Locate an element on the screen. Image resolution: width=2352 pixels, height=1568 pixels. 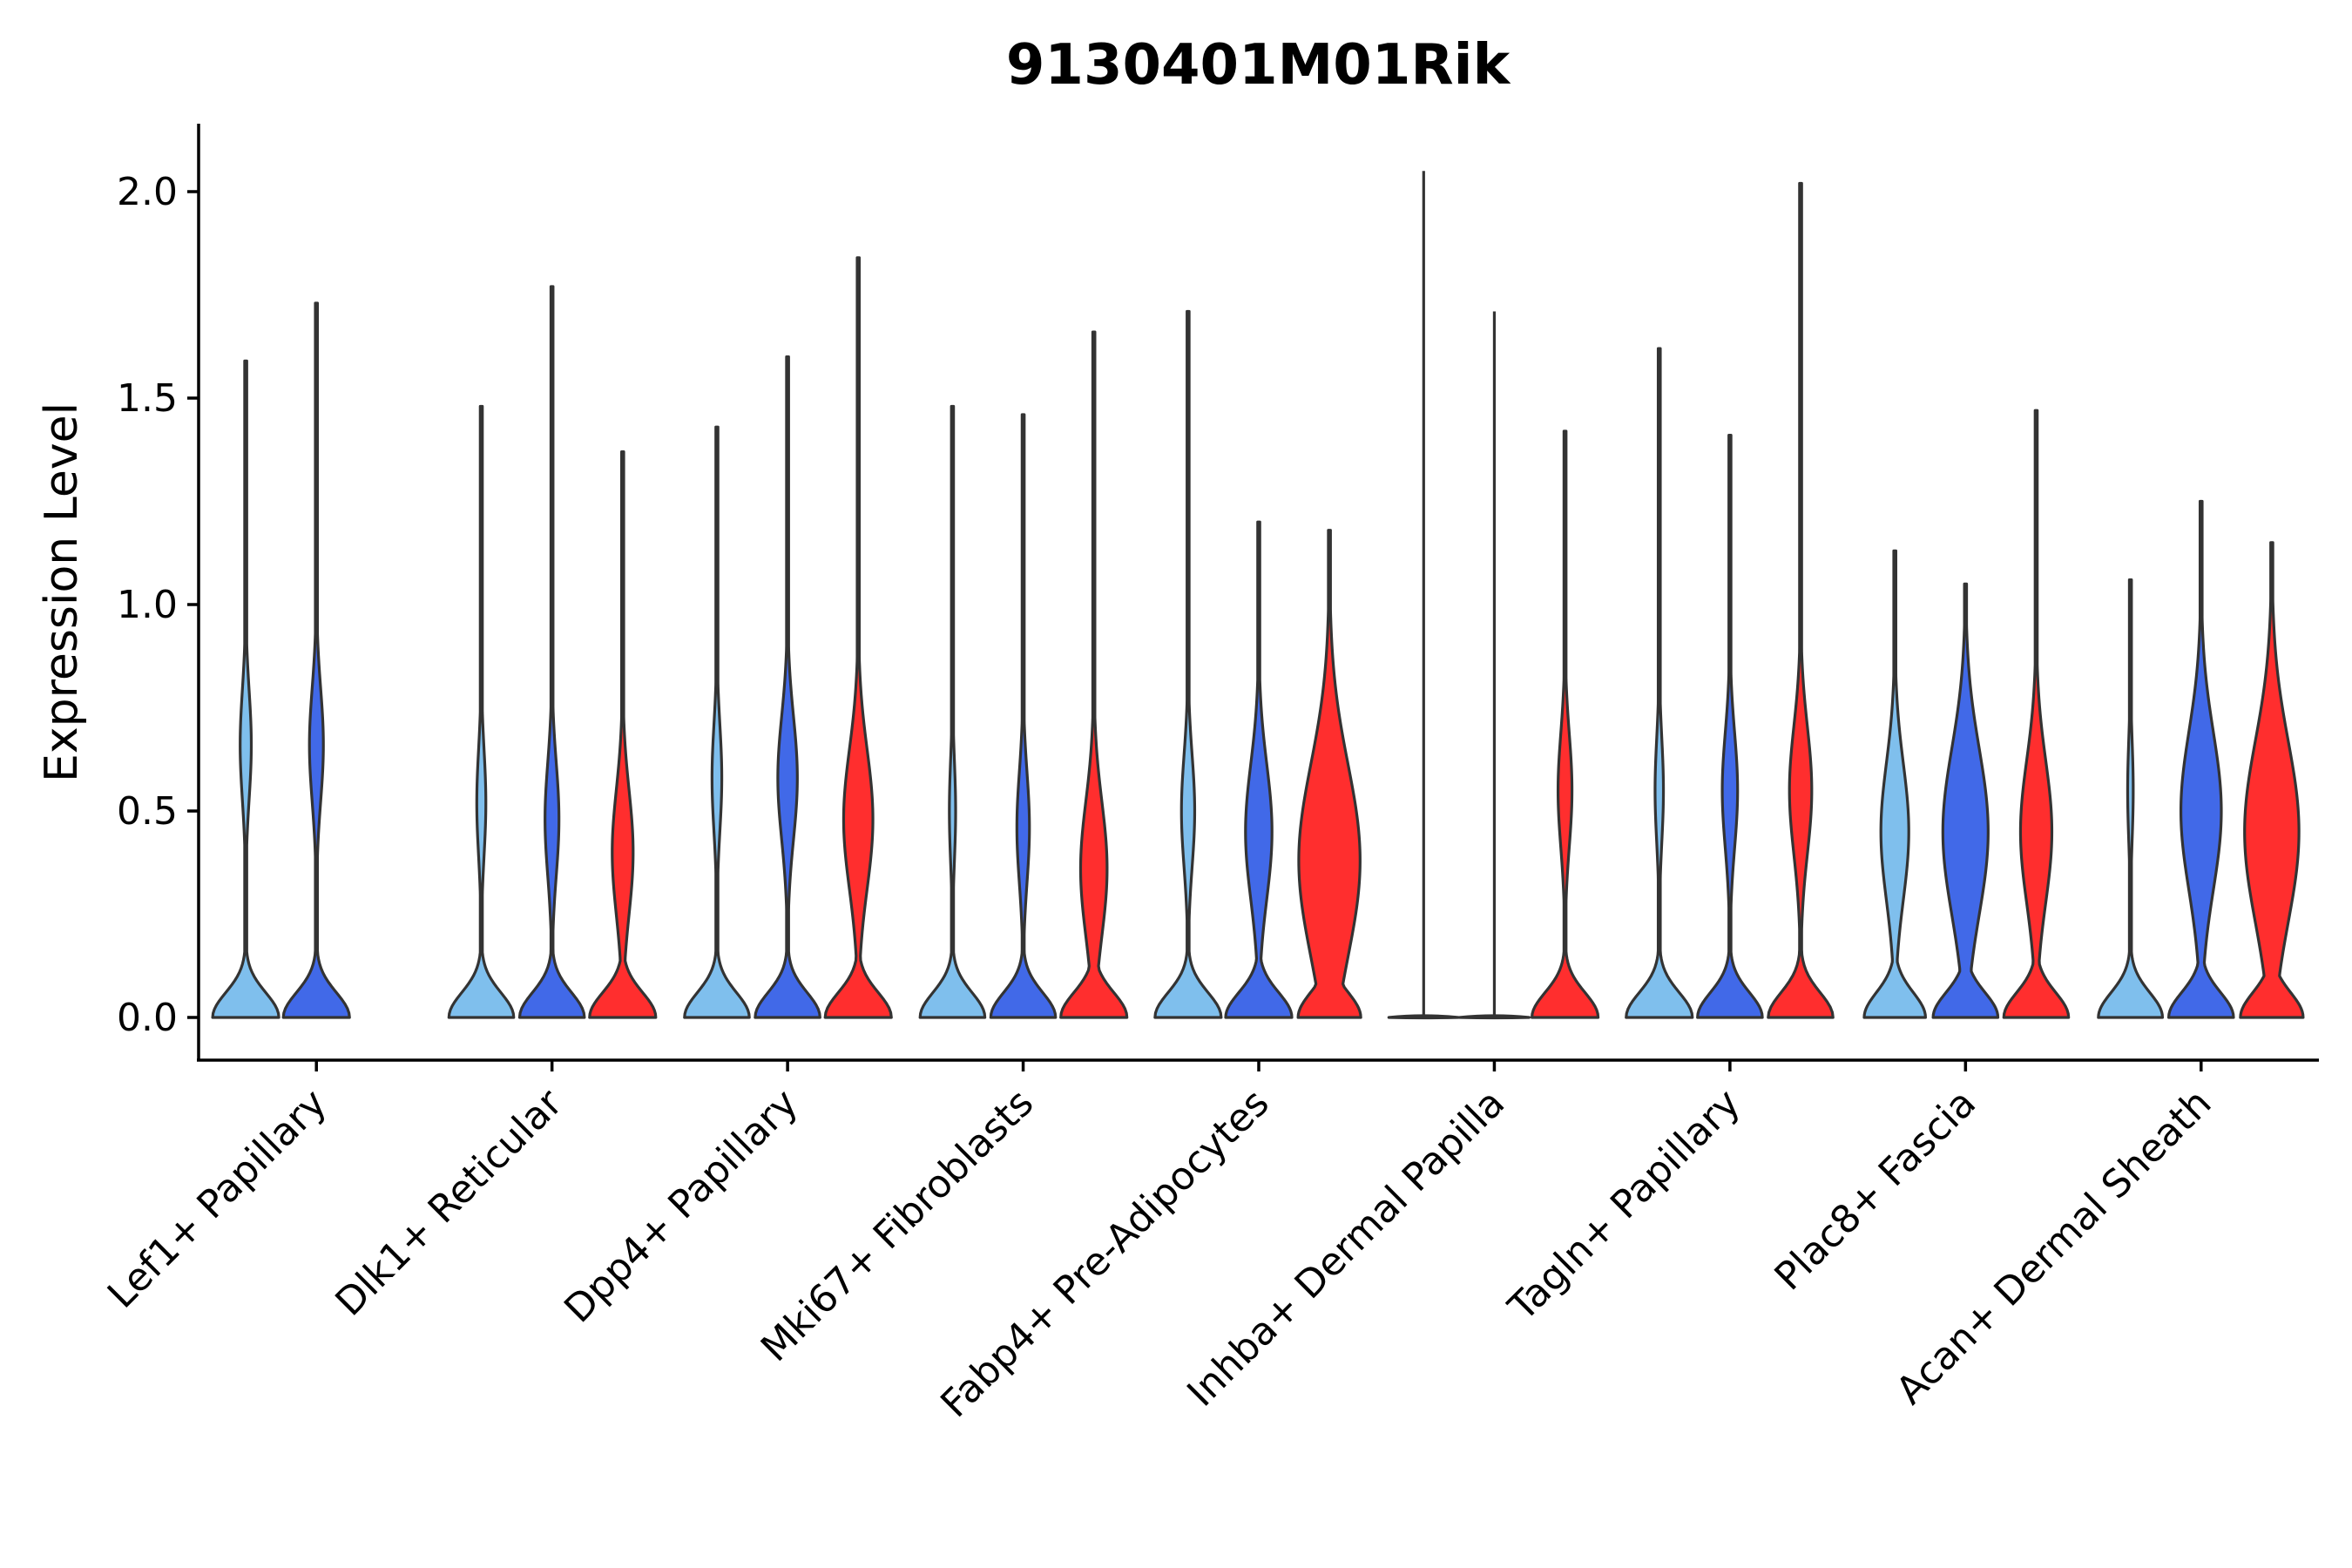
chart-title: 9130401M01Rik is located at coordinates (1258, 66).